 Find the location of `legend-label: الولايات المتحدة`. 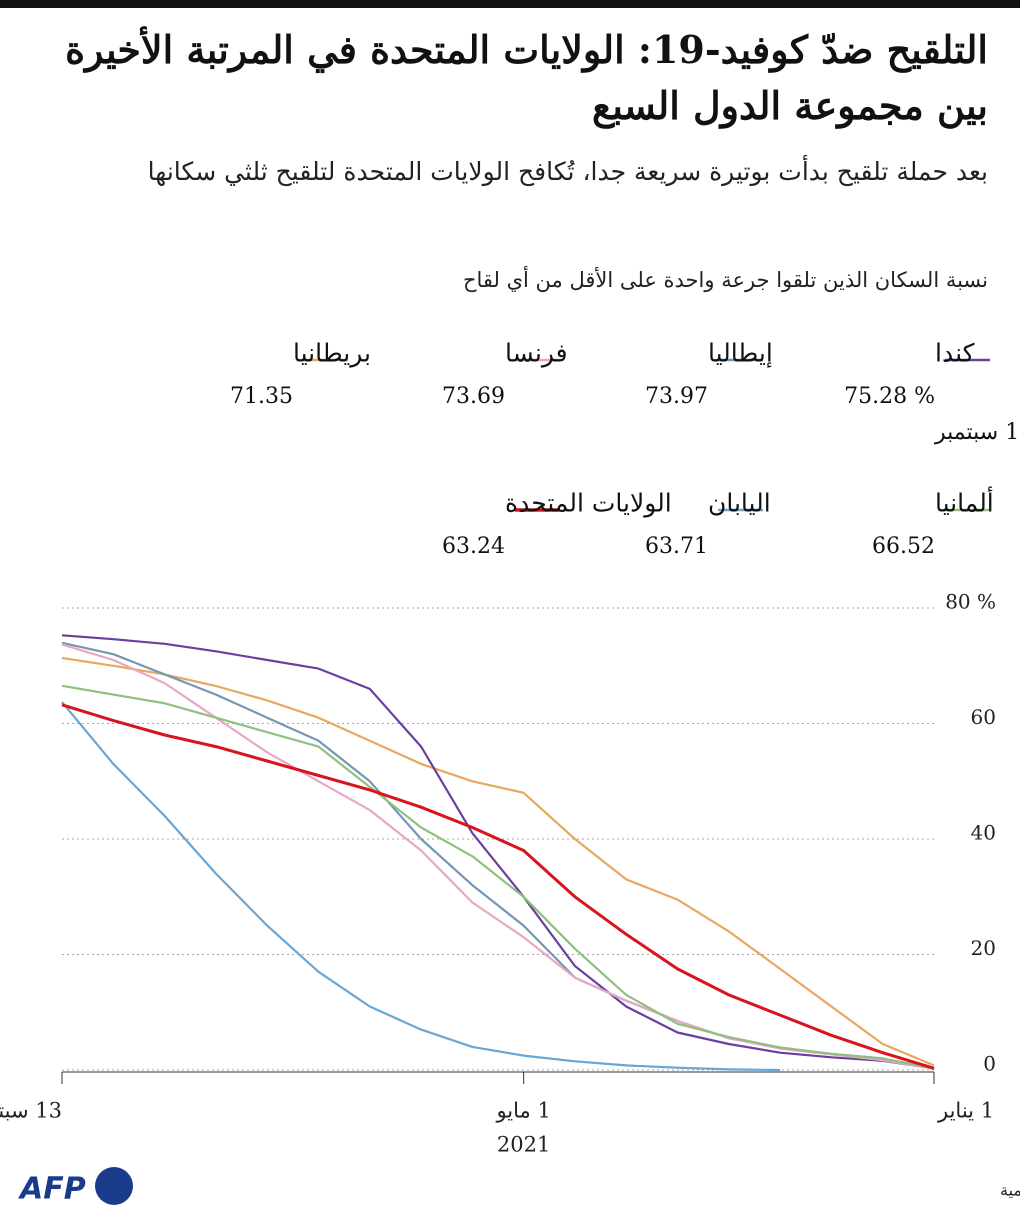

legend-label: الولايات المتحدة is located at coordinates (588, 504).